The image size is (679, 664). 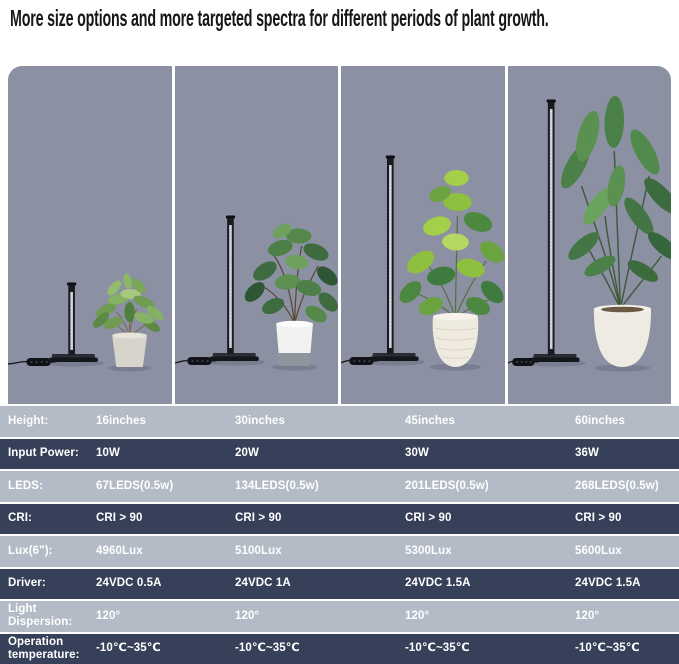 What do you see at coordinates (119, 550) in the screenshot?
I see `spec-value: 4960Lux` at bounding box center [119, 550].